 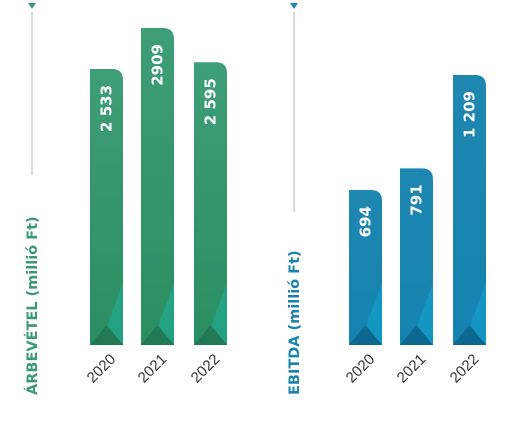 I want to click on revenue-bar-2022-facet, so click(x=218, y=314).